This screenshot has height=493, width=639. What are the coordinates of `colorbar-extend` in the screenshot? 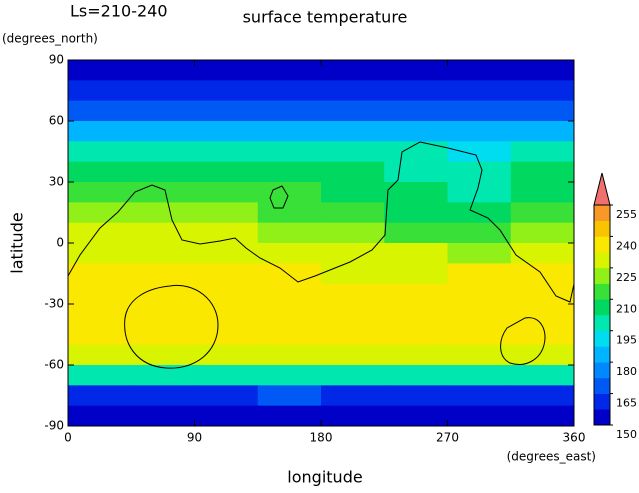 It's located at (602, 189).